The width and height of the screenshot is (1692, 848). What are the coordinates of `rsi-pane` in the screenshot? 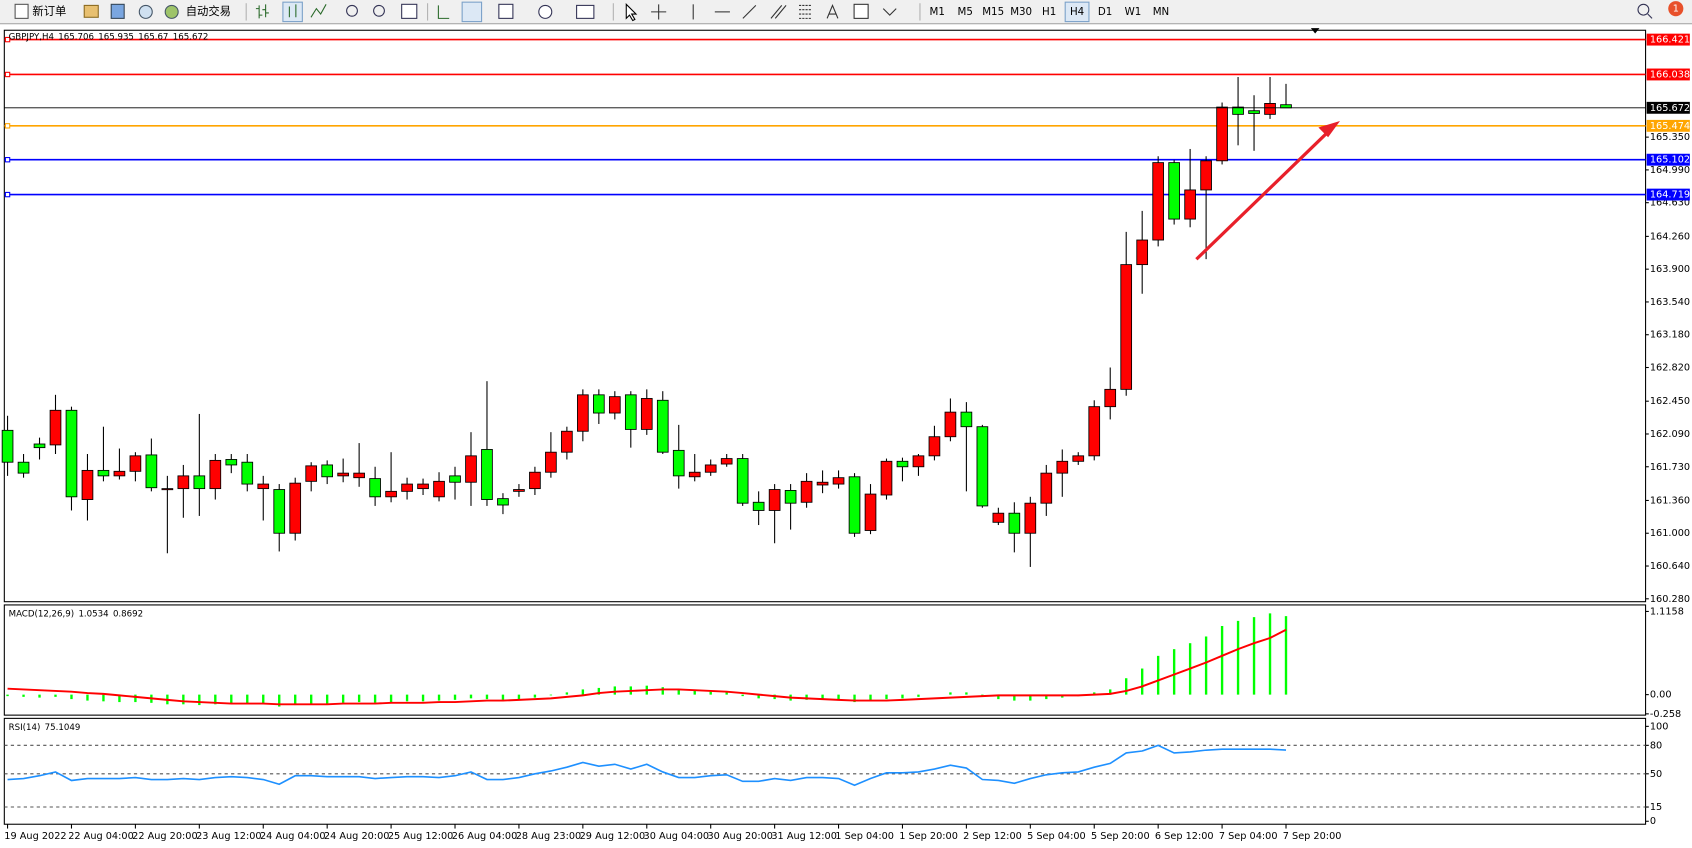 It's located at (825, 771).